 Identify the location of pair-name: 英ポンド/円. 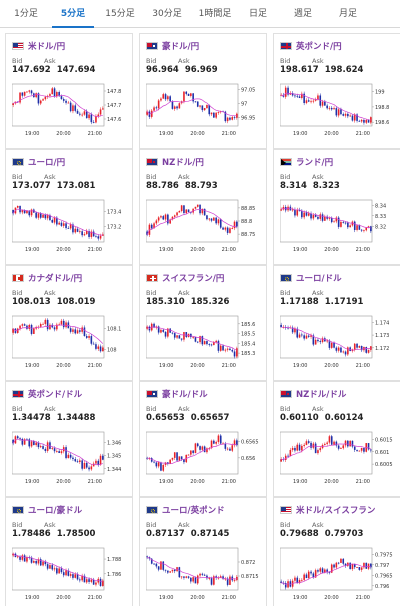
(319, 47).